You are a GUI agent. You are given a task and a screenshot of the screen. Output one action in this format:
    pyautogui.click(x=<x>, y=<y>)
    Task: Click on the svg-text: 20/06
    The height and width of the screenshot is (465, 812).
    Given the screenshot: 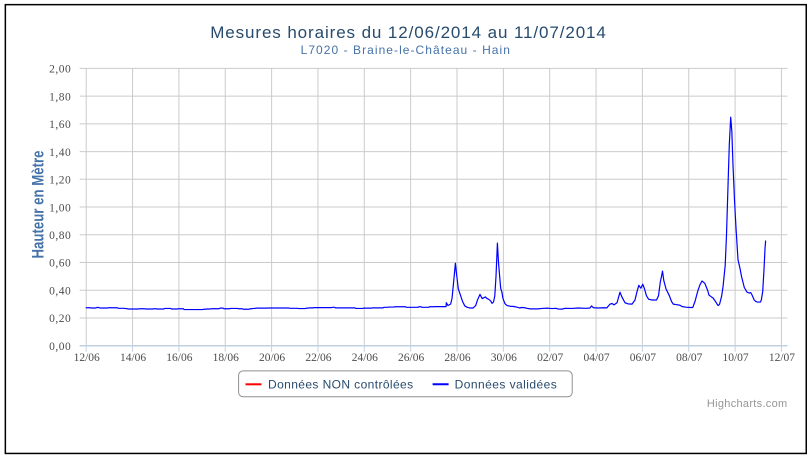 What is the action you would take?
    pyautogui.click(x=272, y=358)
    